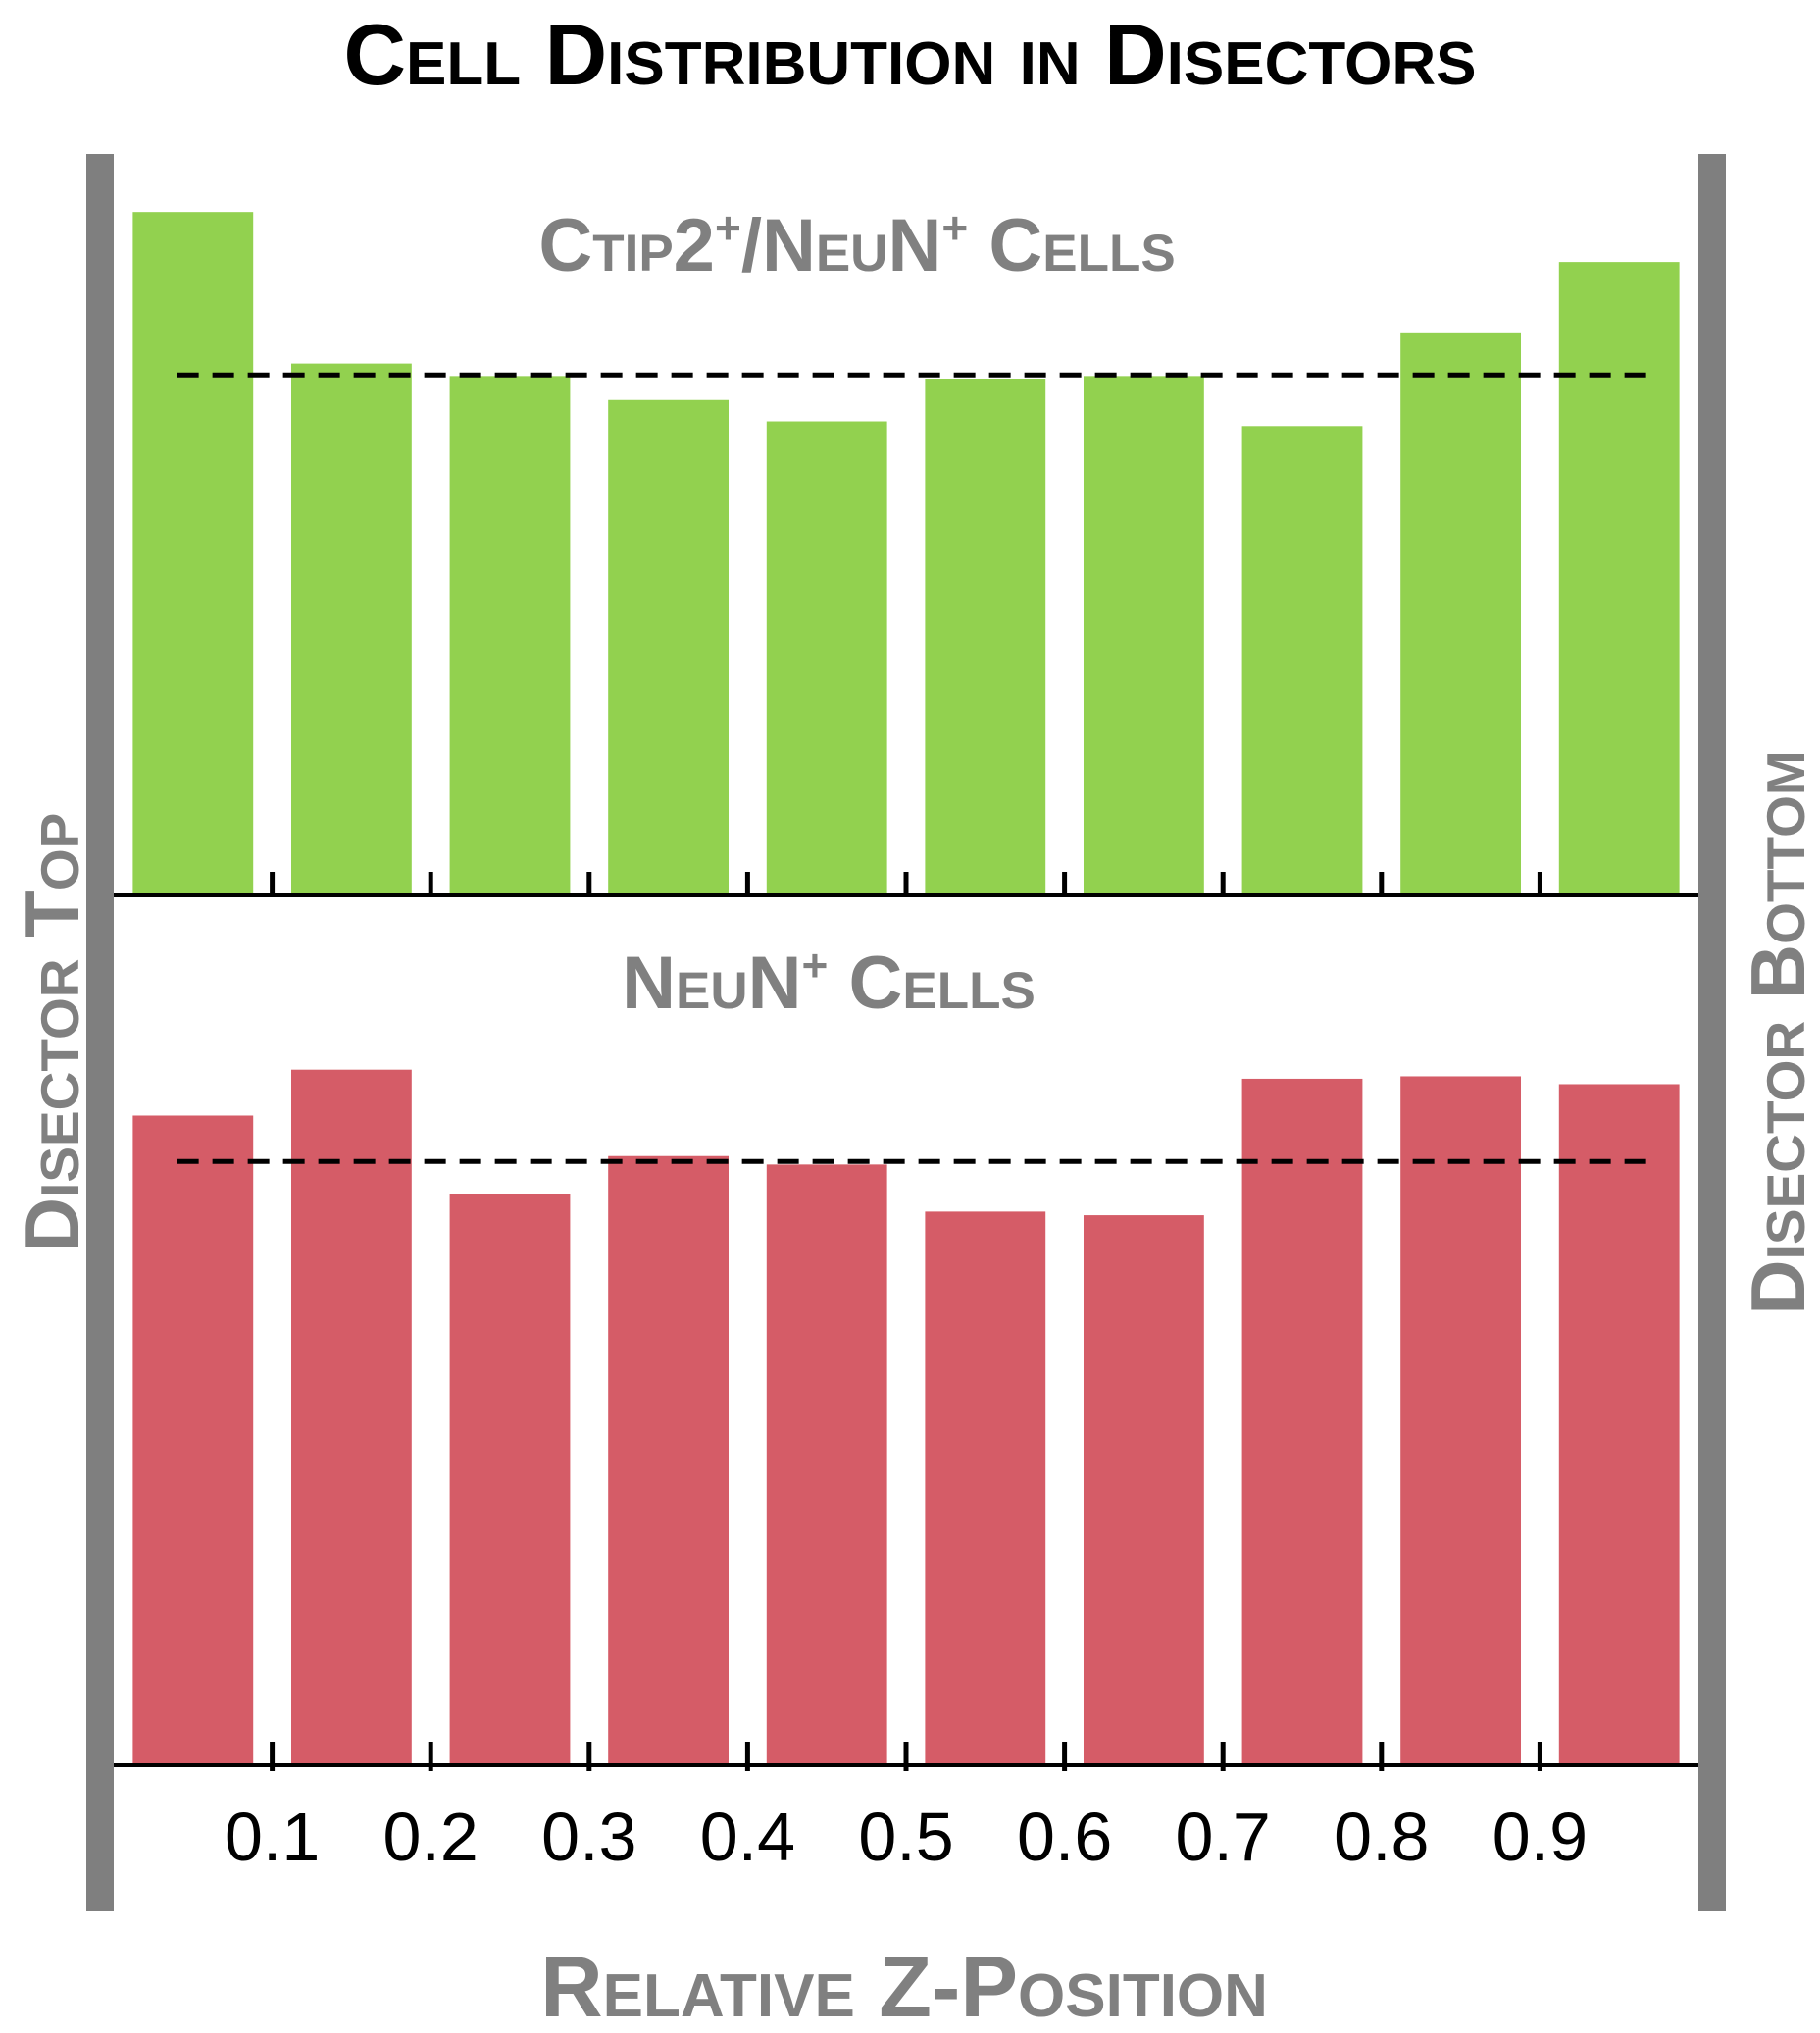 Image resolution: width=1820 pixels, height=2033 pixels. Describe the element at coordinates (100, 1033) in the screenshot. I see `left-side-bar` at that location.